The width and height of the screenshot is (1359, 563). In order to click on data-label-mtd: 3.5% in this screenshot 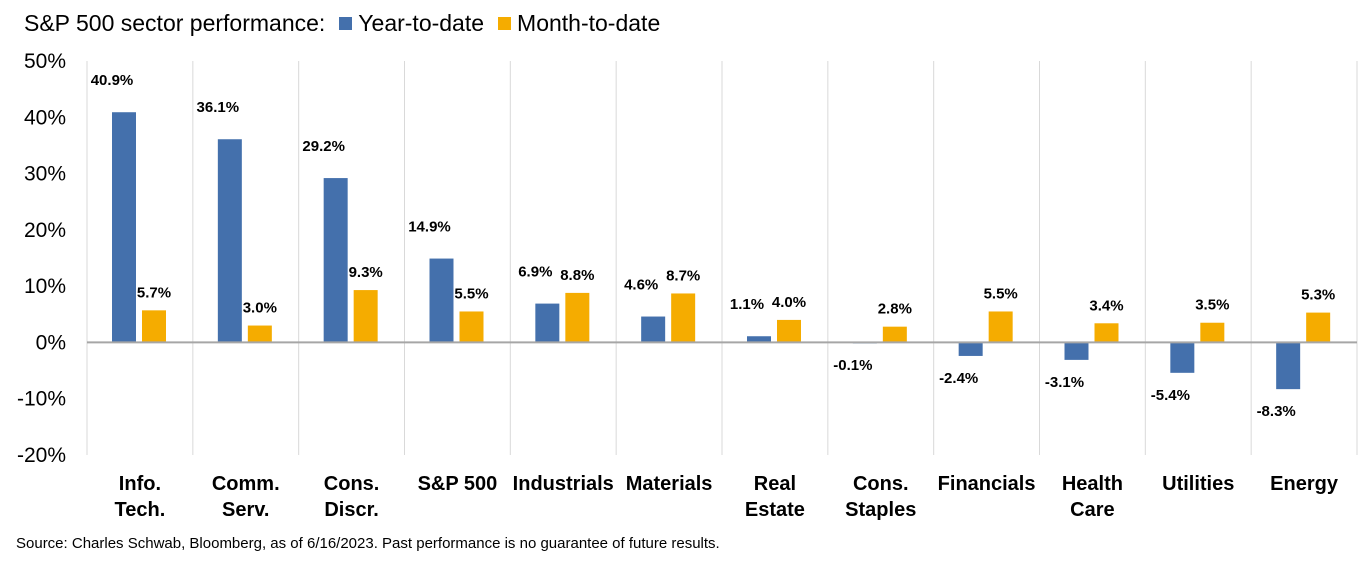, I will do `click(1212, 305)`.